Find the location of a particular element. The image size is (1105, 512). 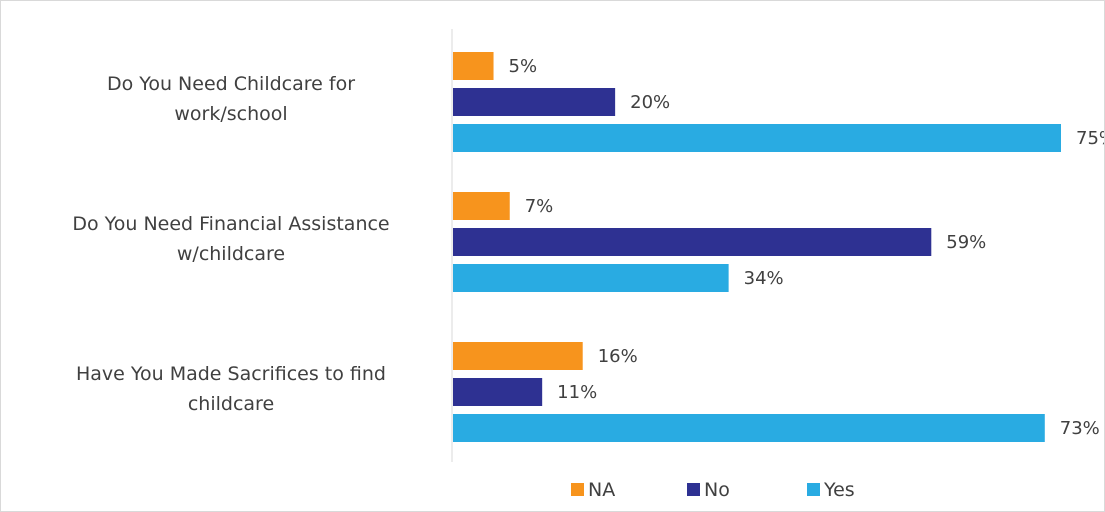

data-label: 7% is located at coordinates (539, 206).